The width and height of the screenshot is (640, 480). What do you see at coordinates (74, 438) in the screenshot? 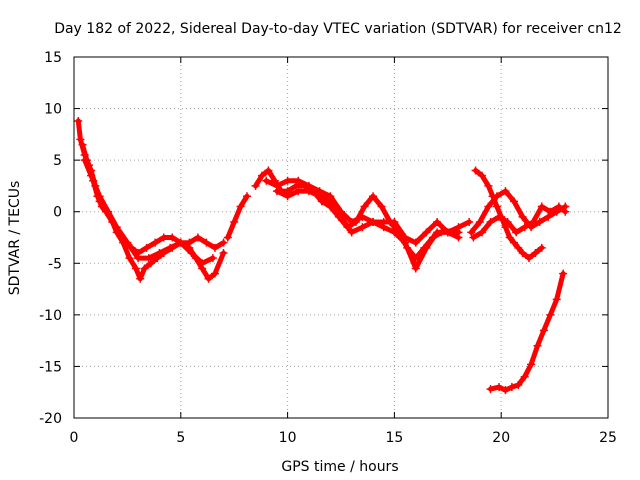
I see `x-tick-label: 0` at bounding box center [74, 438].